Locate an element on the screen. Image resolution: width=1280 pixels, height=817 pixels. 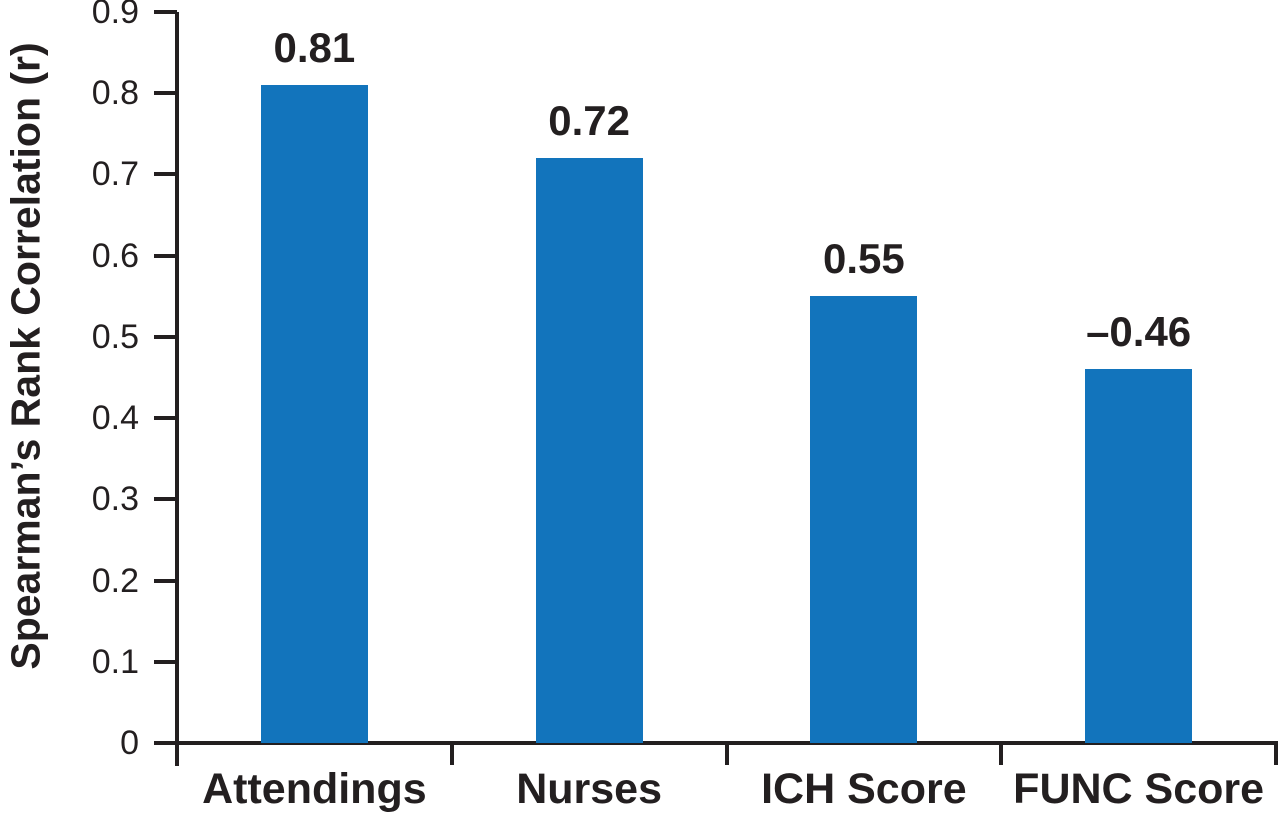
x-category-label: FUNC Score is located at coordinates (1139, 789).